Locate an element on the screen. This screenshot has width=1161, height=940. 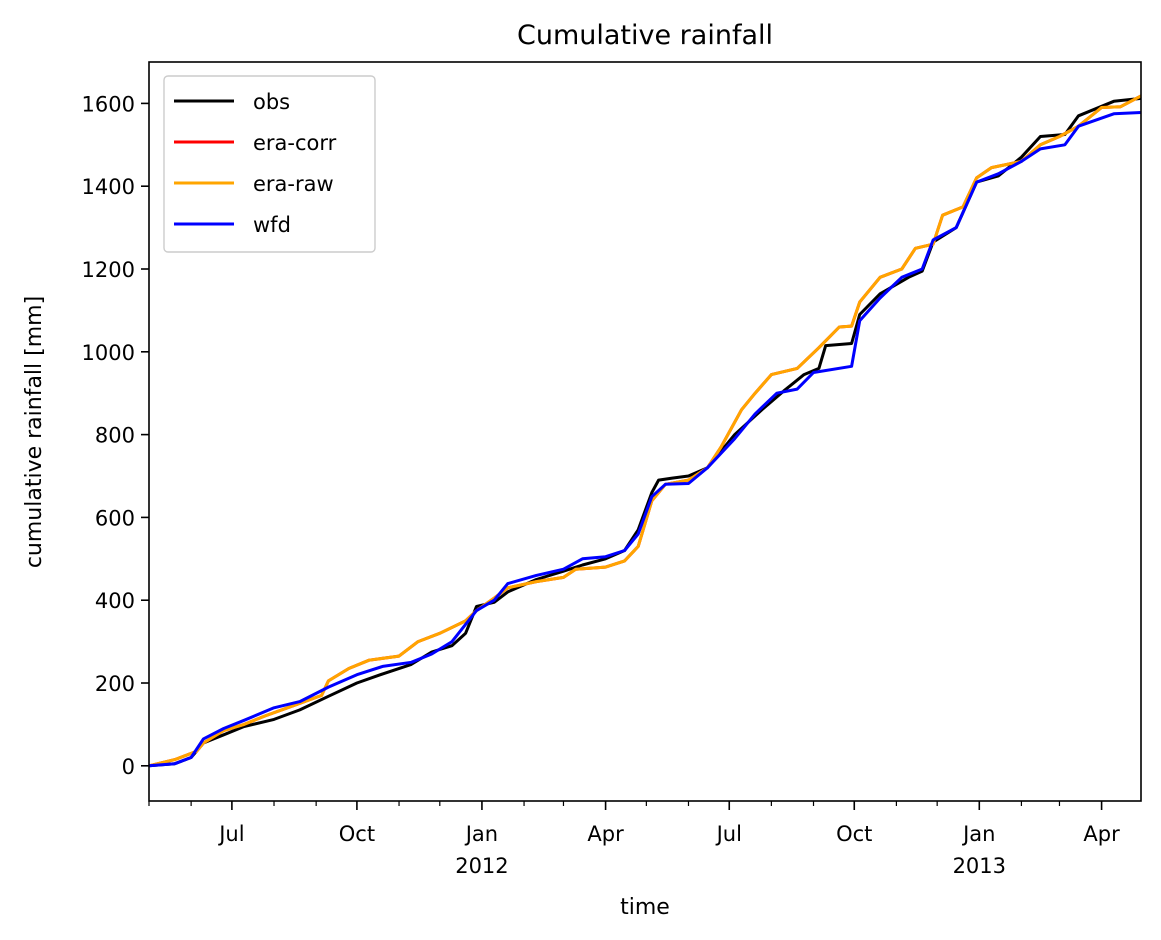
legend-label-obs: obs is located at coordinates (271, 102).